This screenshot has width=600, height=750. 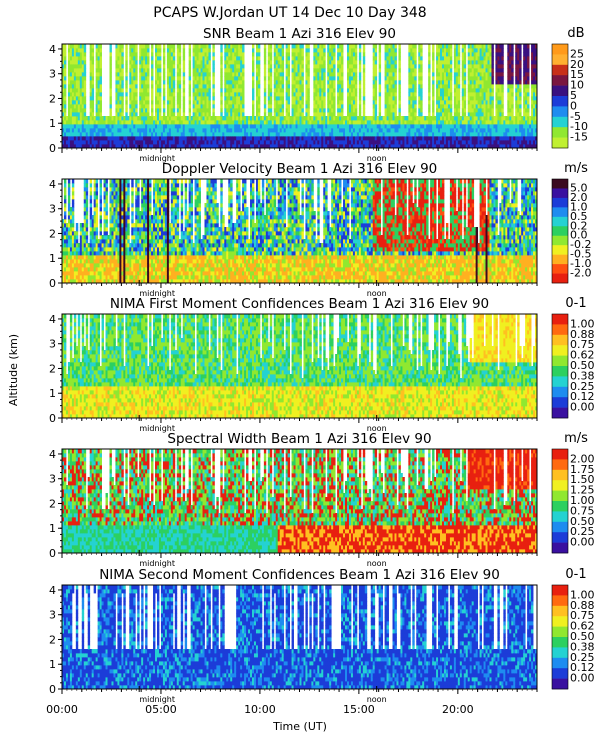 I want to click on y-tick-label: 1, so click(x=52, y=123).